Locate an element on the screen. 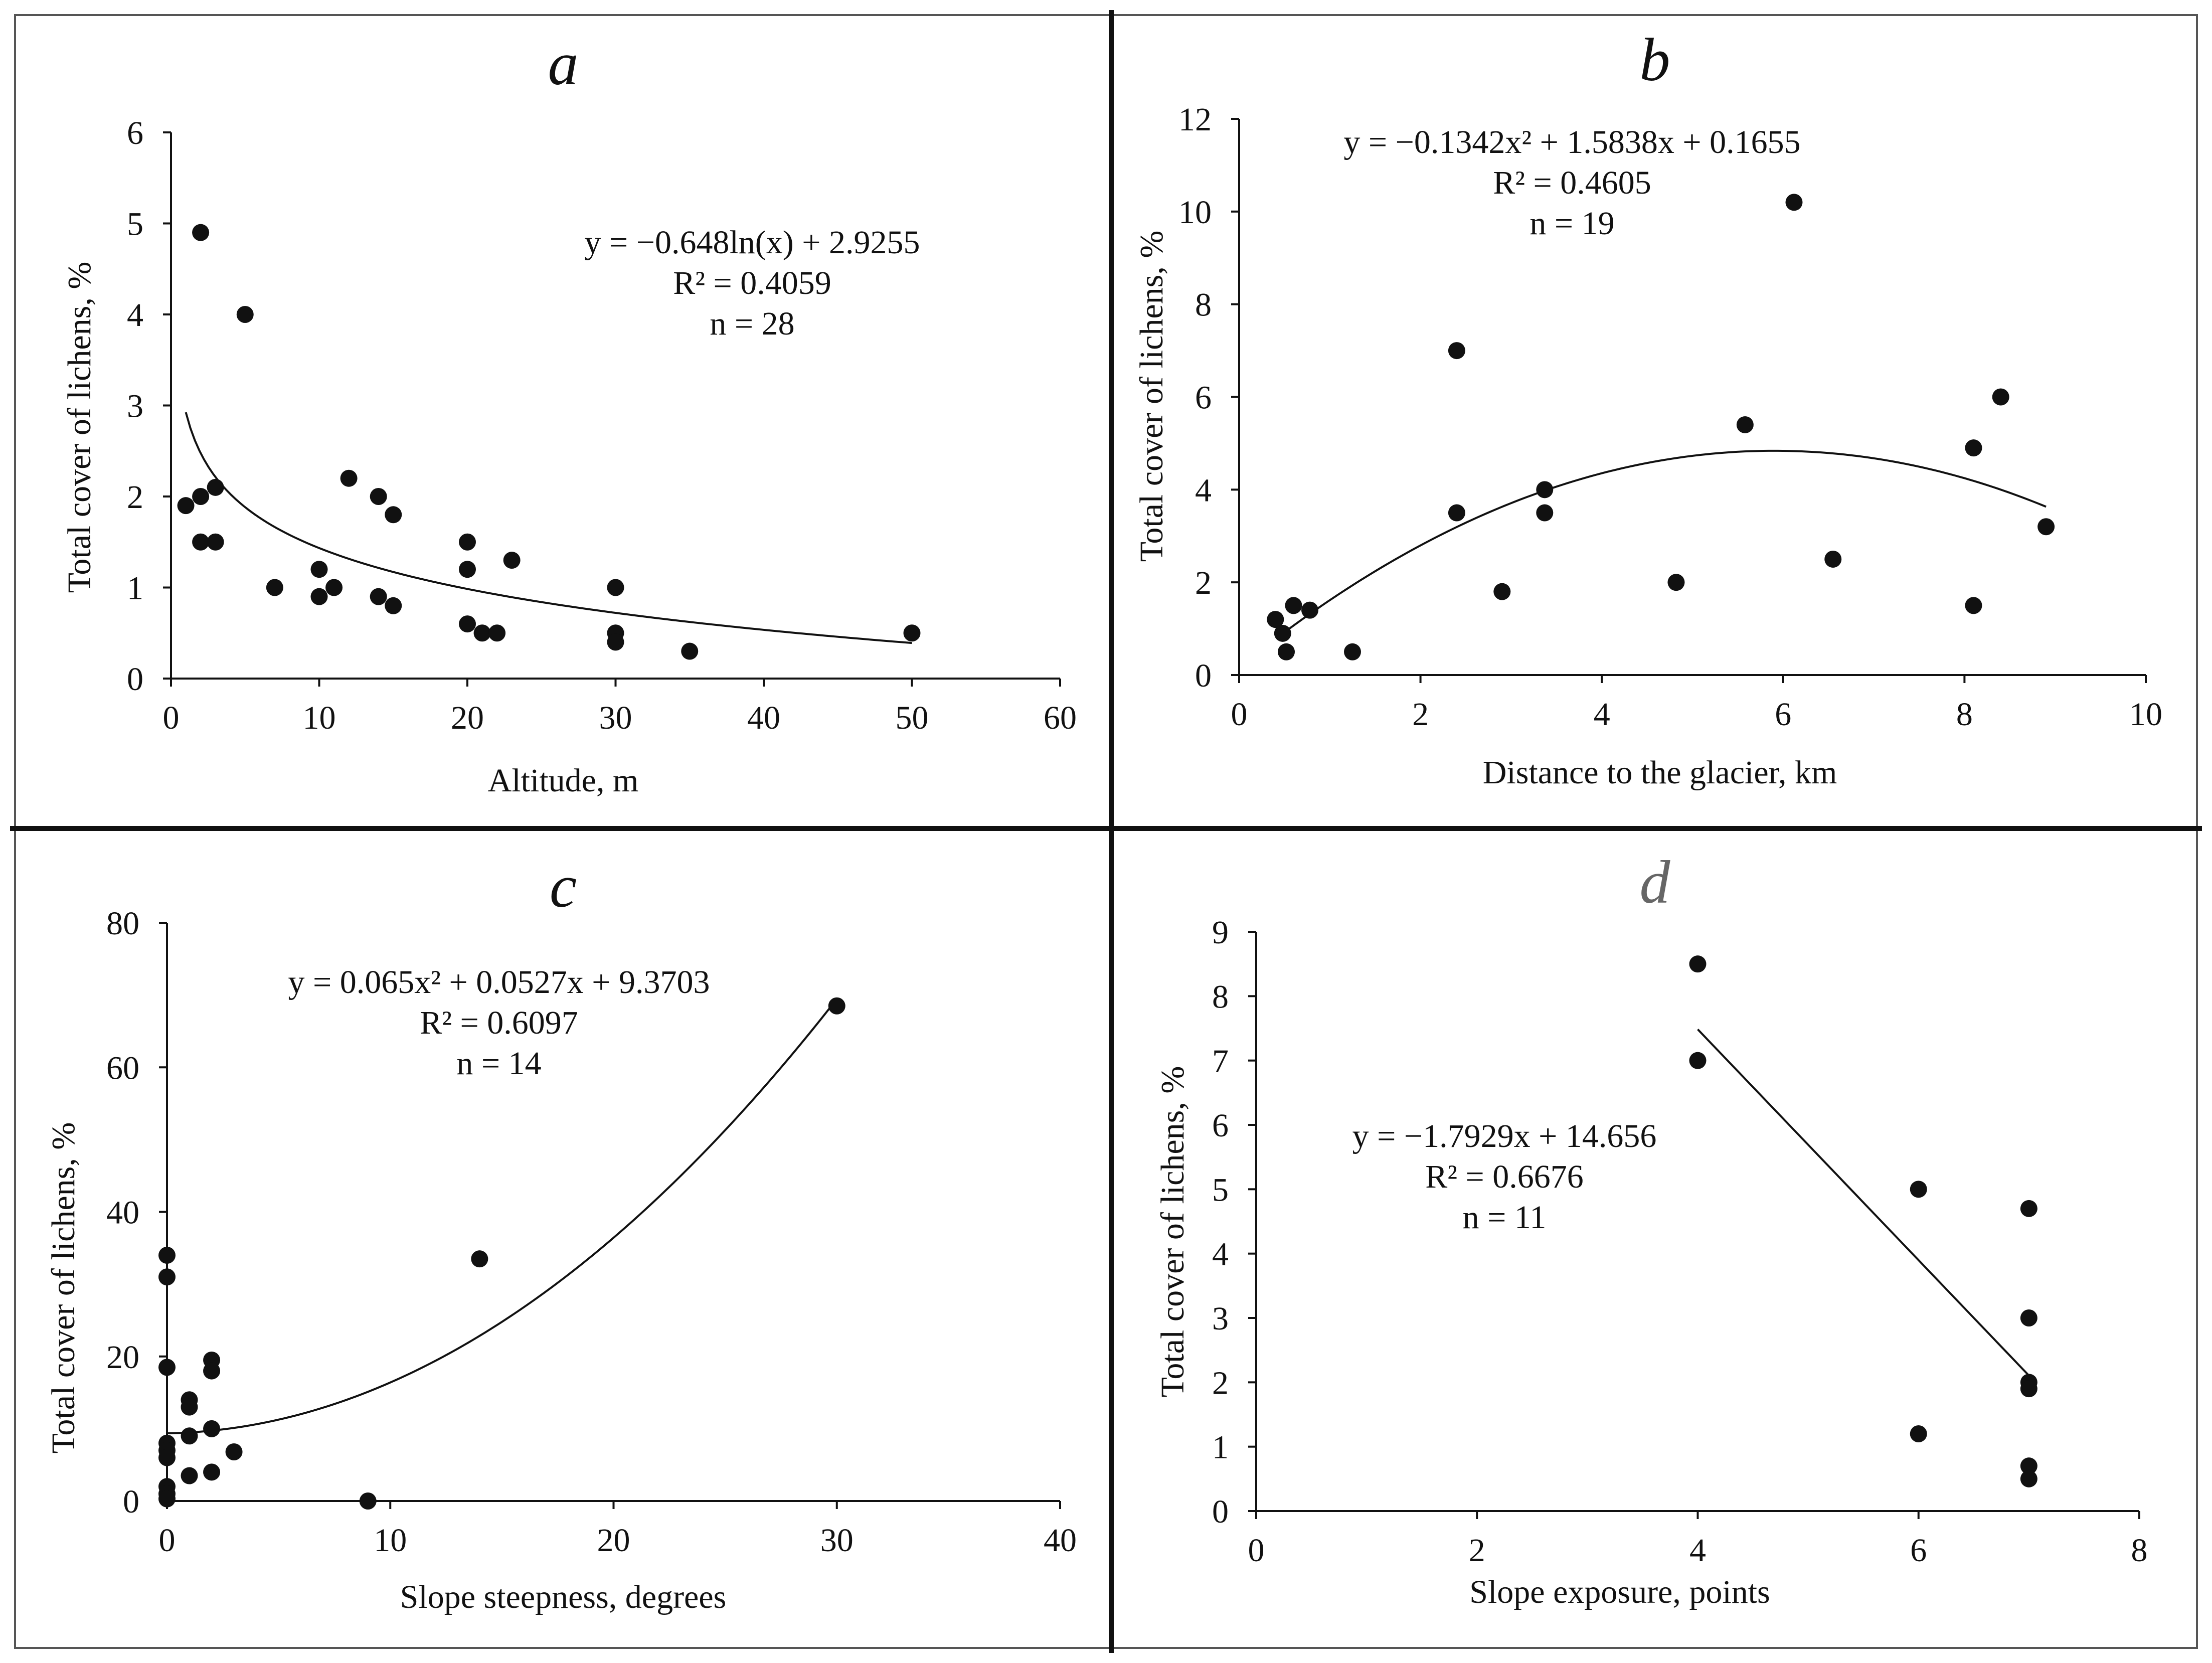 This screenshot has height=1663, width=2212. panel-a-x-tick-label: 40 is located at coordinates (763, 718).